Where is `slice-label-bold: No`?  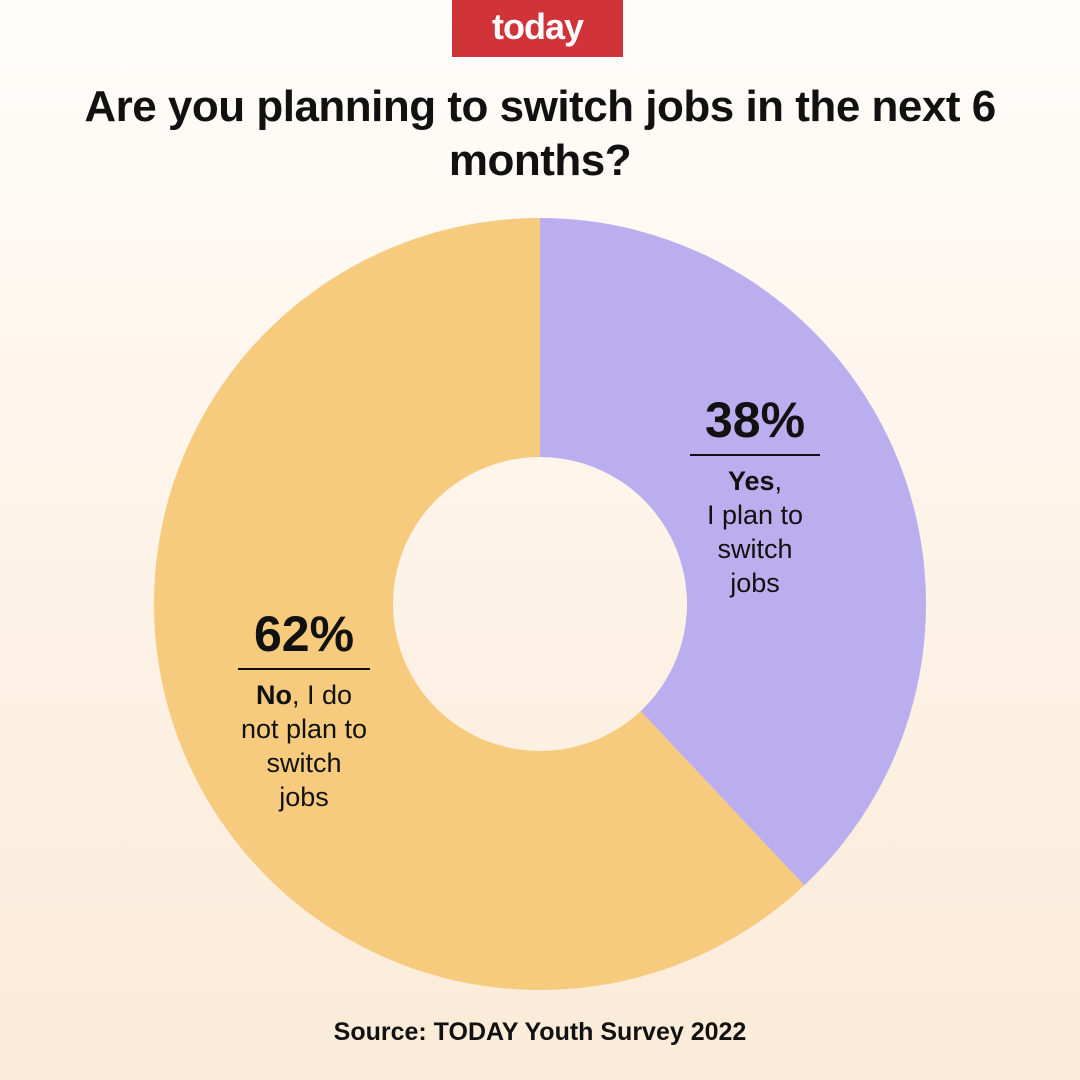 slice-label-bold: No is located at coordinates (273, 695).